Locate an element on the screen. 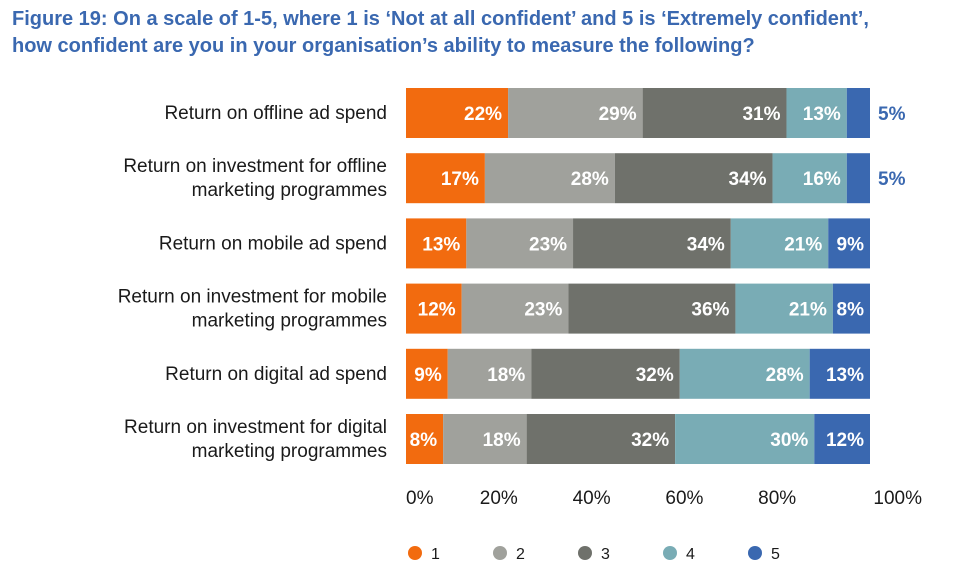 The width and height of the screenshot is (979, 573). category-label: Return on investment for mobile is located at coordinates (252, 297).